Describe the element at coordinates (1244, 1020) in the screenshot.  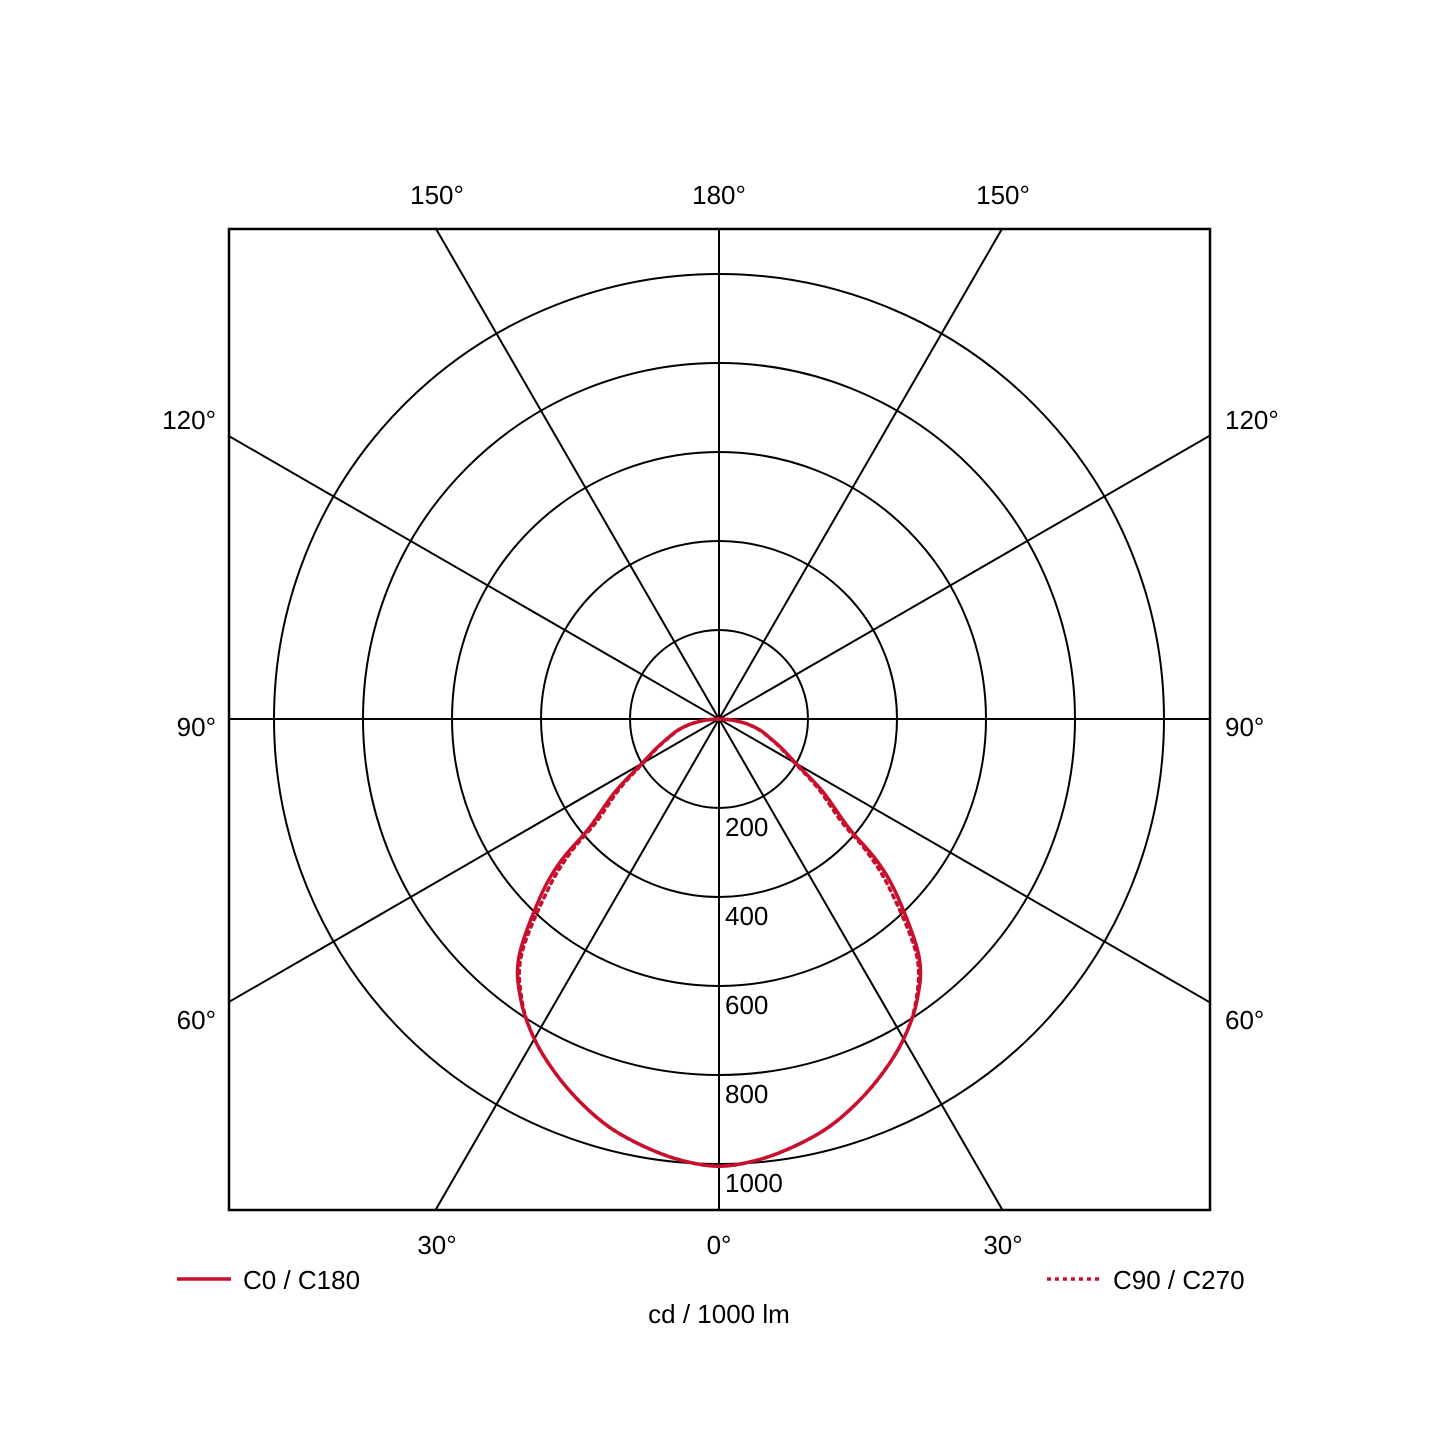
I see `angle-label-lower-right: 60°` at that location.